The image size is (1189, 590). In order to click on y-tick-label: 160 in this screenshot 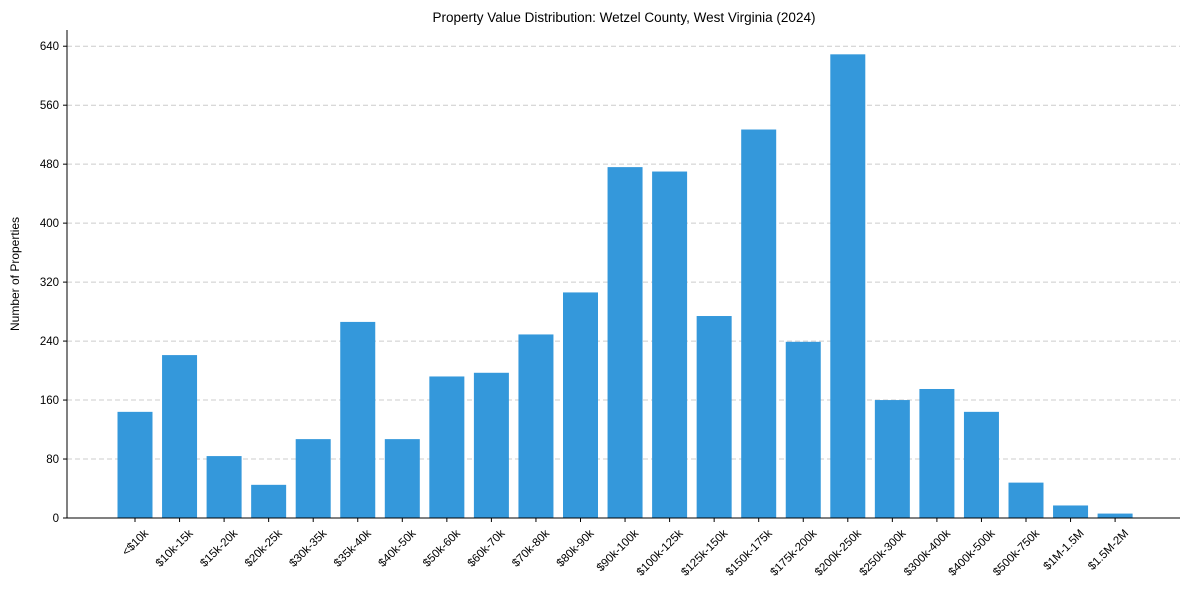, I will do `click(49, 401)`.